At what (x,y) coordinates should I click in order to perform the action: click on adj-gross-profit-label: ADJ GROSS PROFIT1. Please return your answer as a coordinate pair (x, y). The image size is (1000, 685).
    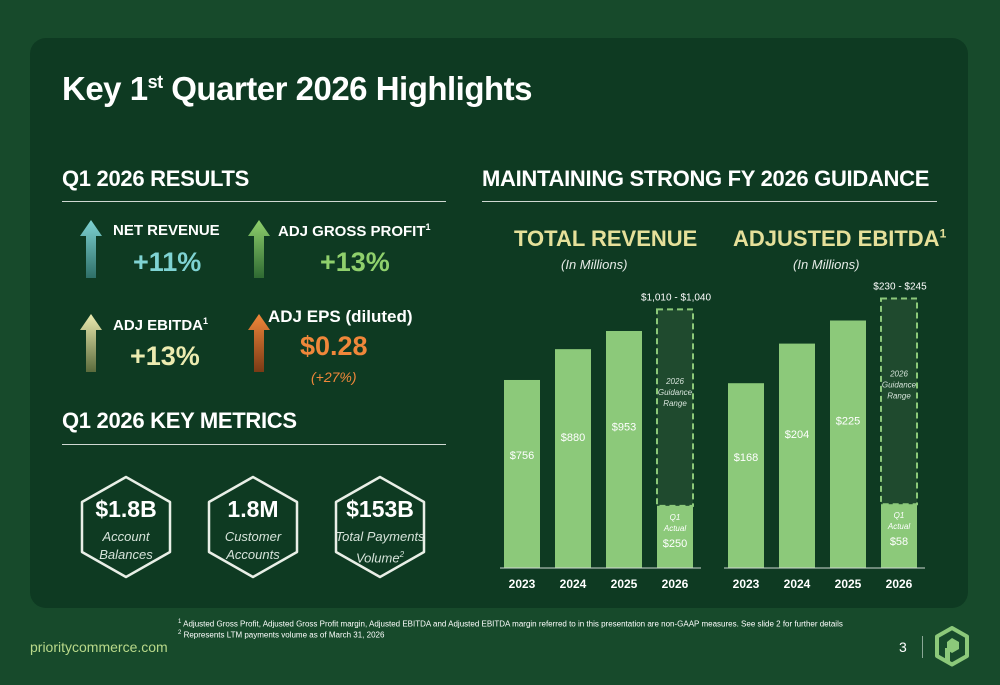
    Looking at the image, I should click on (354, 231).